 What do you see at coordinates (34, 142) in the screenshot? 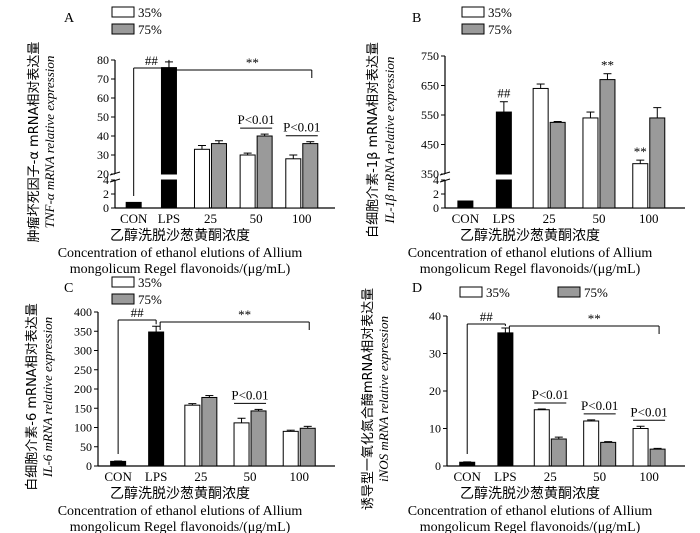
I see `y-axis-label-cn: 肿瘤坏死因子-α mRNA相对表达量` at bounding box center [34, 142].